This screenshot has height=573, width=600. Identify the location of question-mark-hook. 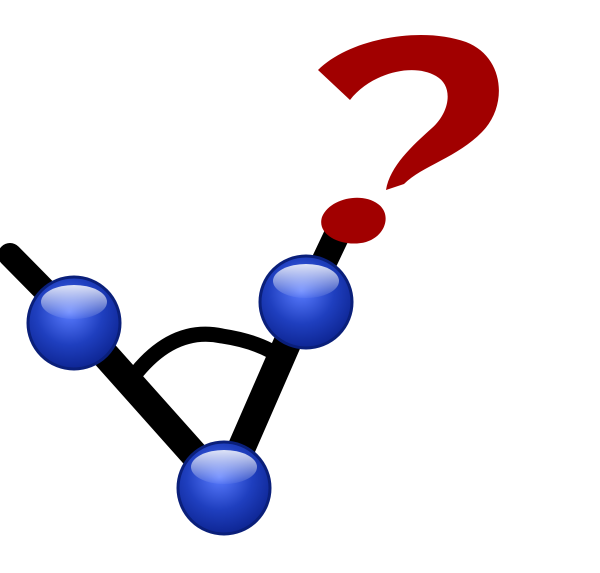
(408, 112).